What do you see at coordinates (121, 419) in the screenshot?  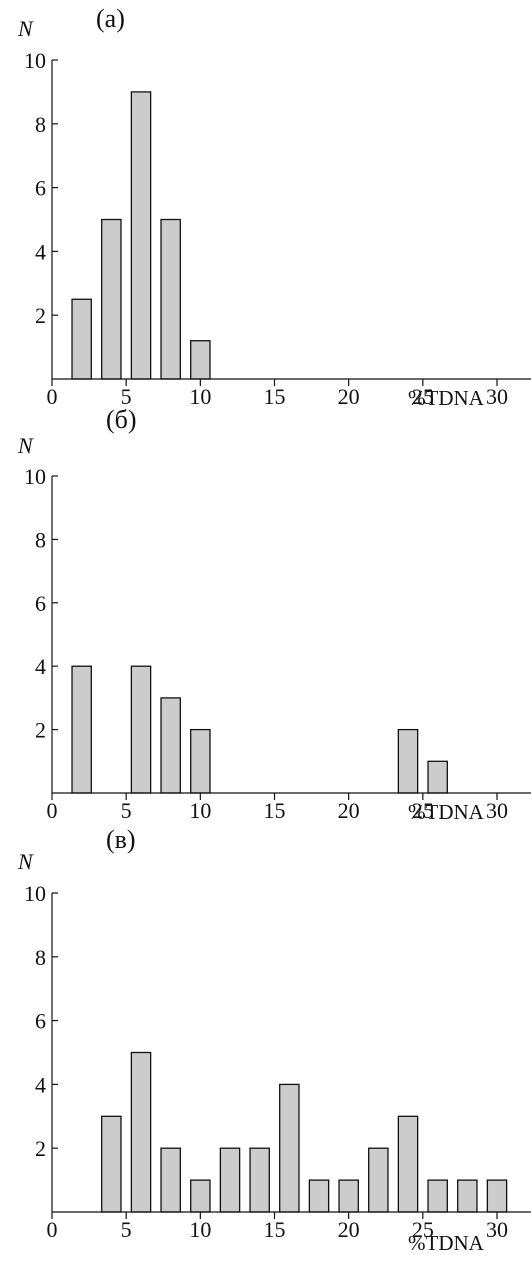 I see `panel-label: (б)` at bounding box center [121, 419].